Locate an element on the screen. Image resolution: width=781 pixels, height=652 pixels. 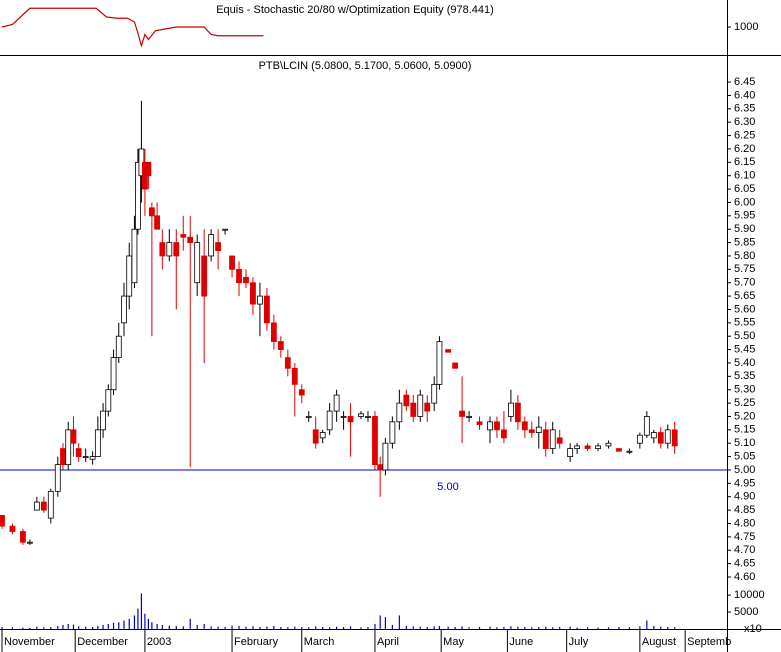
y-tick-label: 6.45 is located at coordinates (744, 82).